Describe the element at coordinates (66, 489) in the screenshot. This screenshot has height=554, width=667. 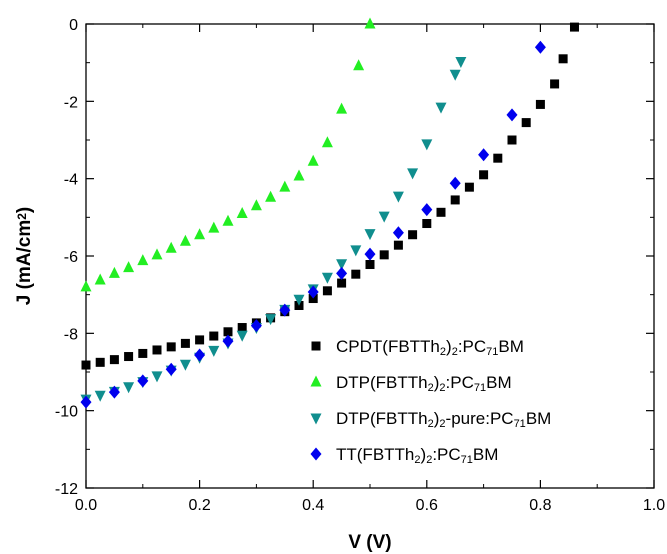
I see `y-tick-label: -12` at that location.